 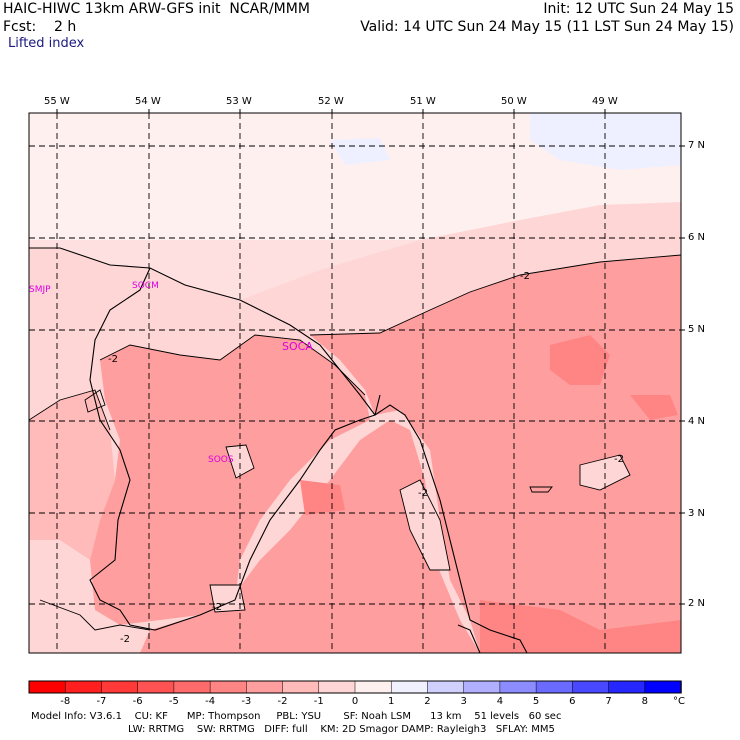 What do you see at coordinates (310, 536) in the screenshot?
I see `field-medium-south` at bounding box center [310, 536].